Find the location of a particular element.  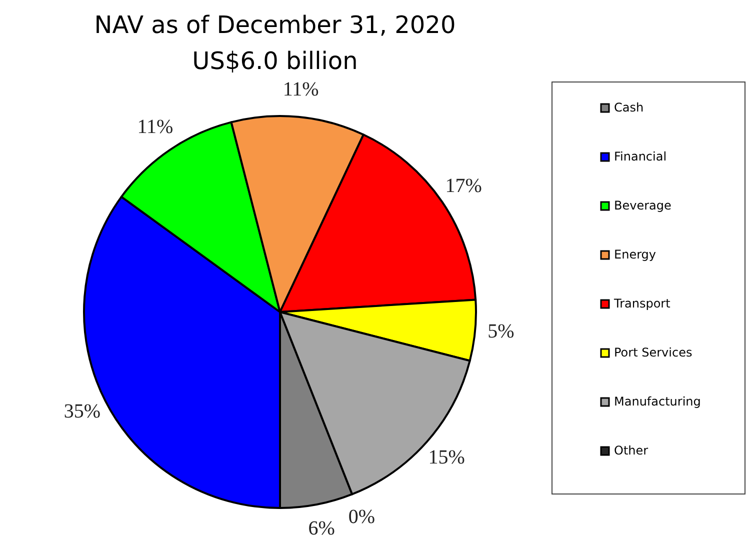

legend-label: Manufacturing is located at coordinates (657, 401).